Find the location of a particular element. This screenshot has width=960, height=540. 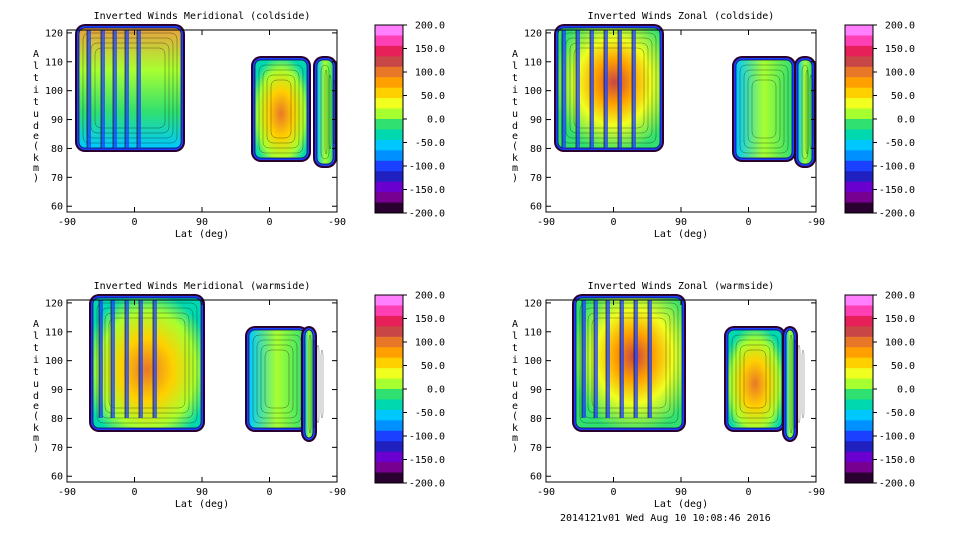

colorbar-label: -50.0 is located at coordinates (430, 413).